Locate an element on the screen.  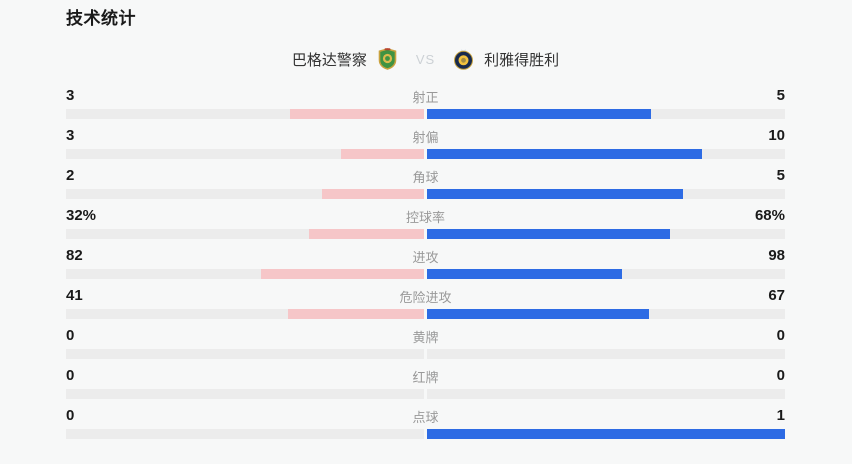
stat-labels-line: 0 红牌 0 is located at coordinates (425, 376).